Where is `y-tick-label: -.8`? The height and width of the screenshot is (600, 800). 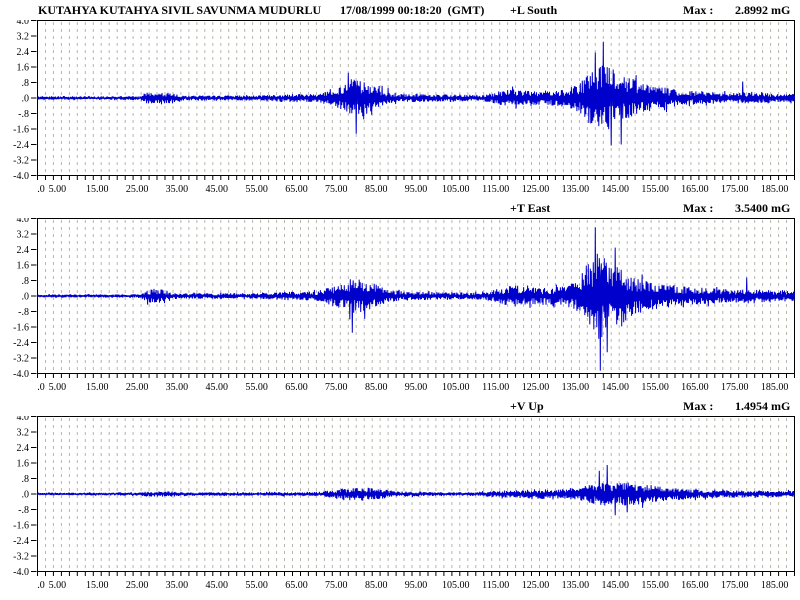 y-tick-label: -.8 is located at coordinates (23, 312).